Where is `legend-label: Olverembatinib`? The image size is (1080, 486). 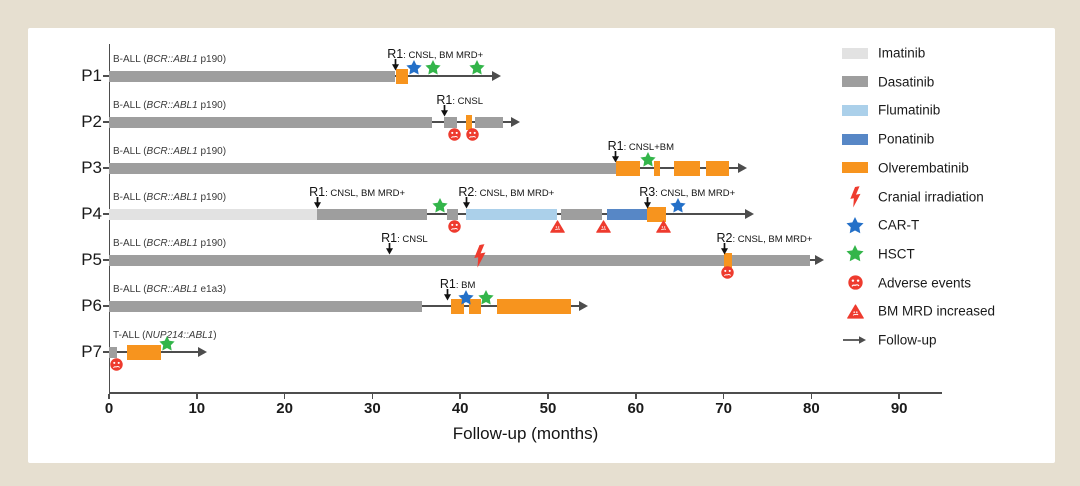 legend-label: Olverembatinib is located at coordinates (923, 168).